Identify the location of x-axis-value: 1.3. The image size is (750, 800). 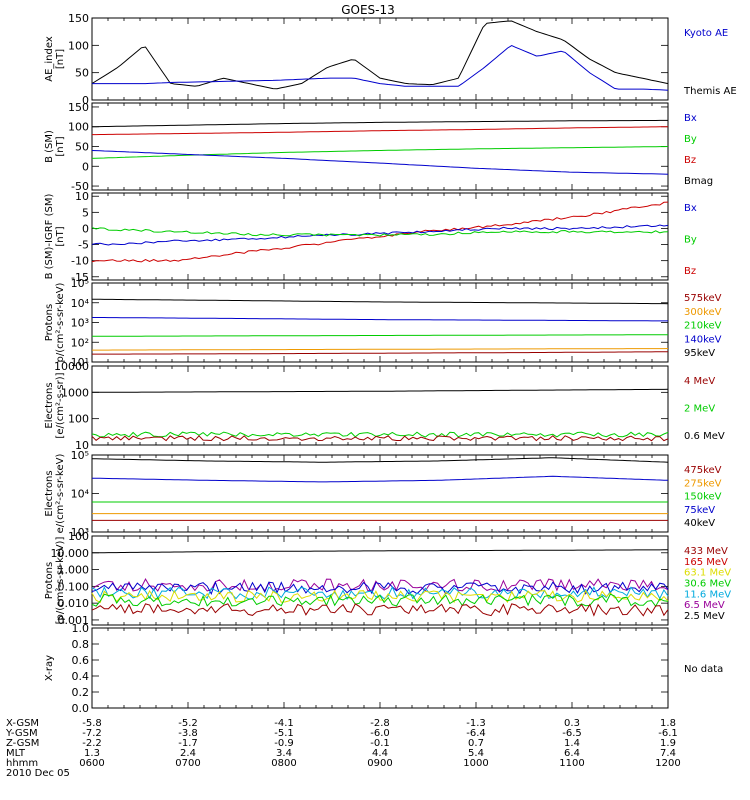
(92, 753).